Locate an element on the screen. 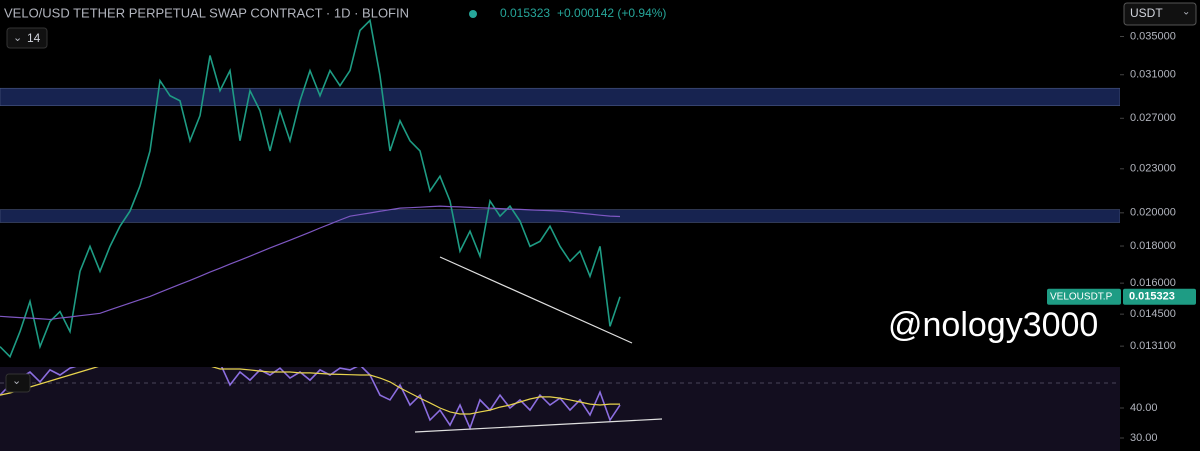 This screenshot has width=1200, height=451. y-tick-label: 0.013100 is located at coordinates (1153, 346).